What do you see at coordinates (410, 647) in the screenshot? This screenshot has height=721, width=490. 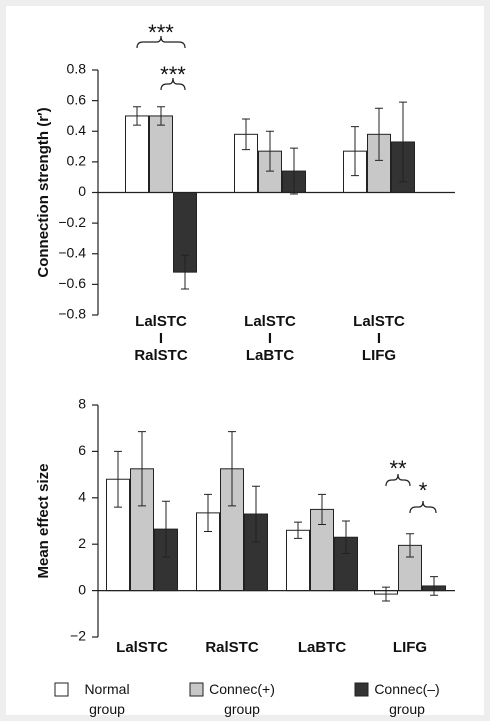 I see `x-tick-label: LIFG` at bounding box center [410, 647].